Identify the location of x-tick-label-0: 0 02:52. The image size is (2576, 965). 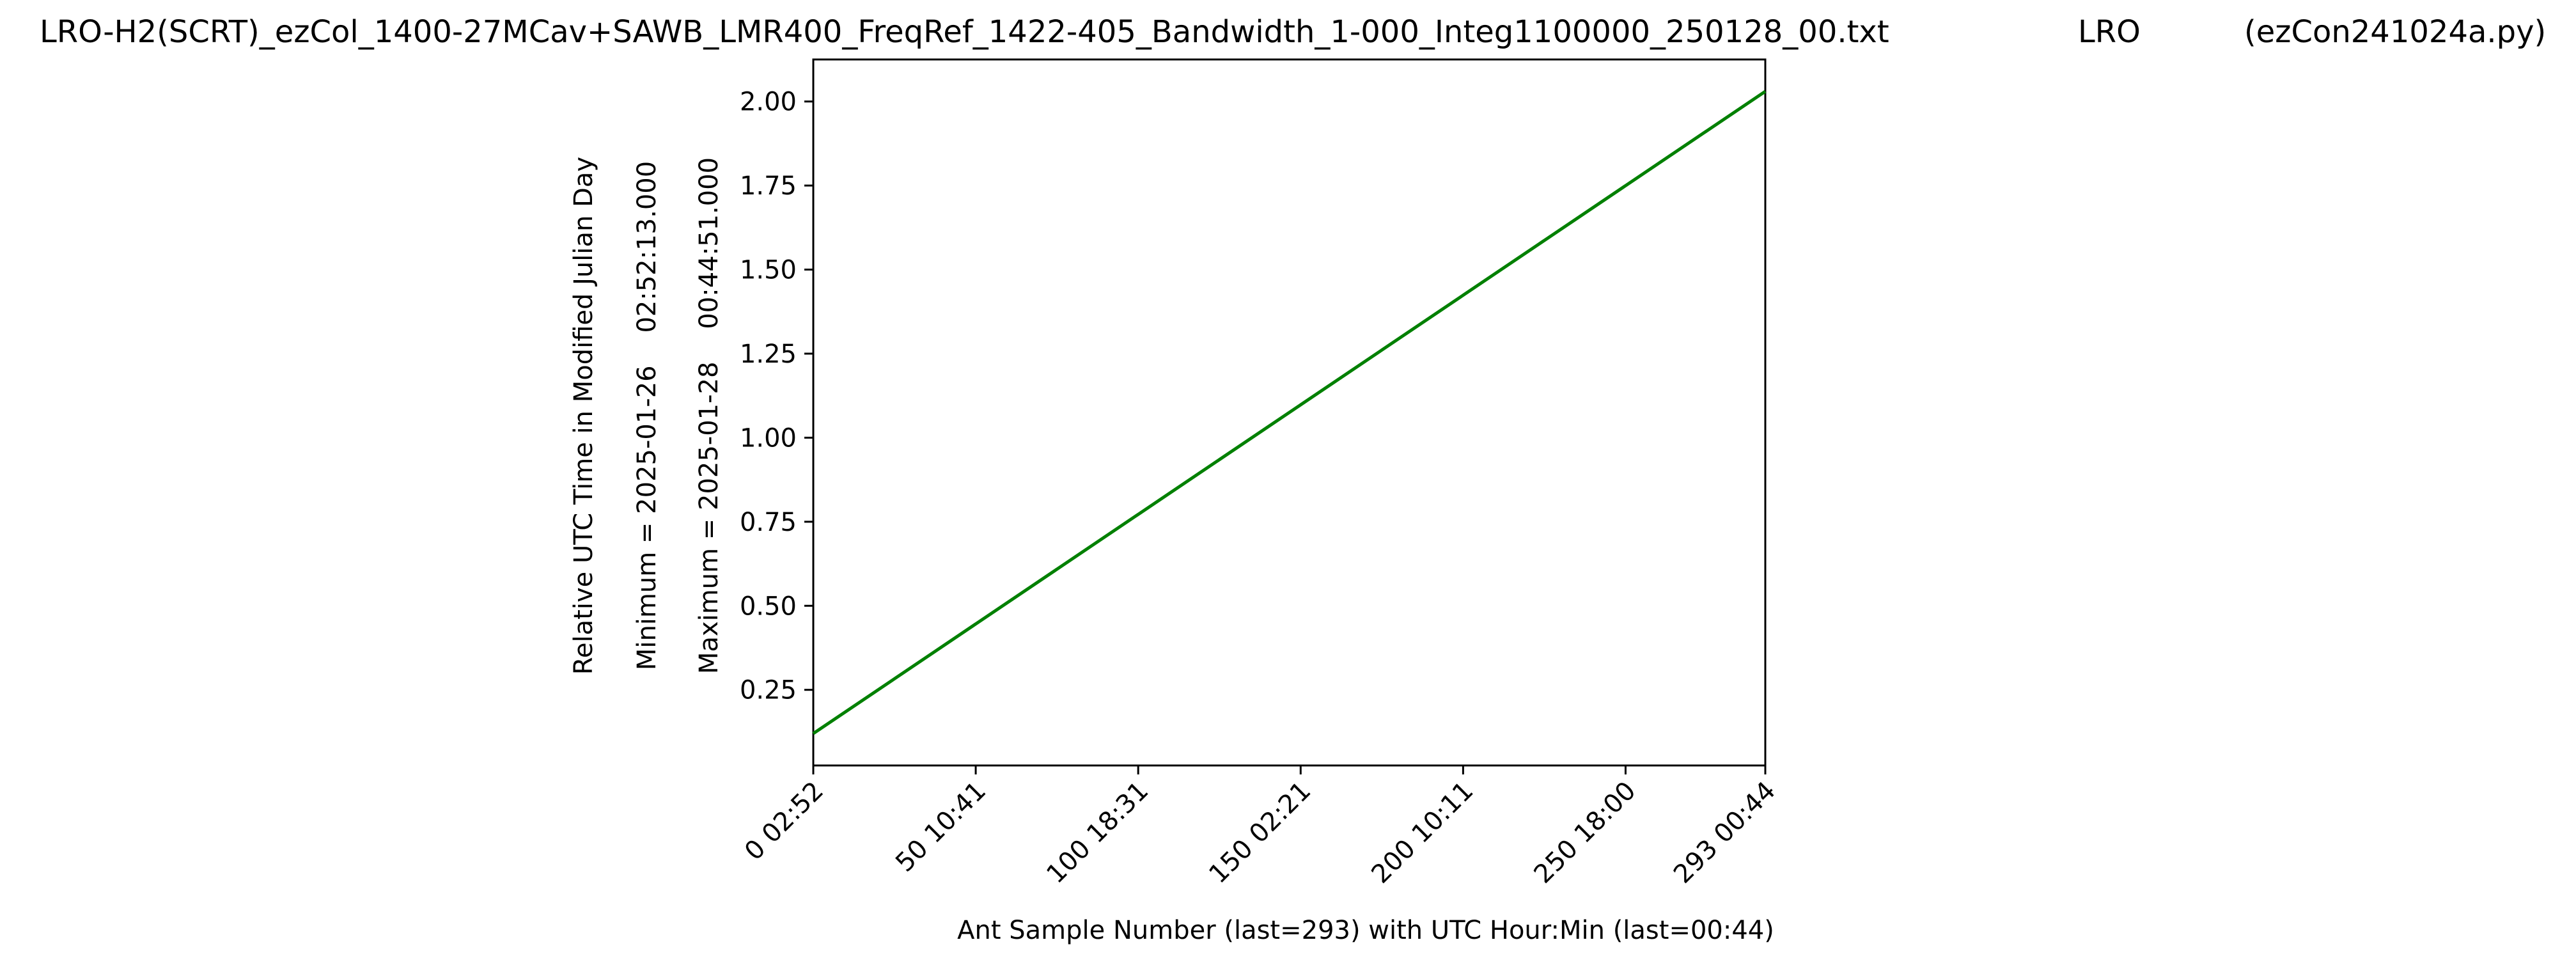
(784, 821).